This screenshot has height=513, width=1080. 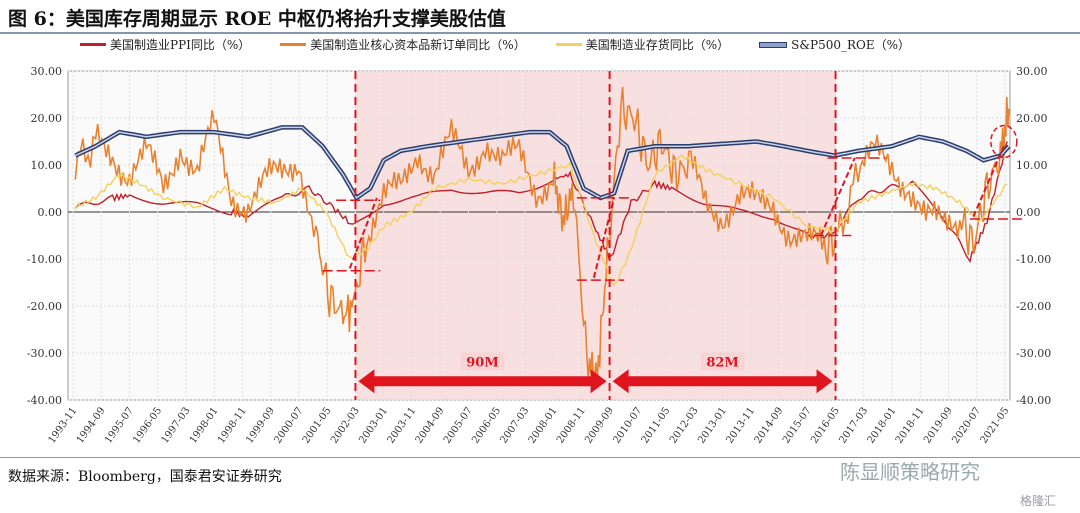 What do you see at coordinates (47, 118) in the screenshot?
I see `y-tick-label: 20.00` at bounding box center [47, 118].